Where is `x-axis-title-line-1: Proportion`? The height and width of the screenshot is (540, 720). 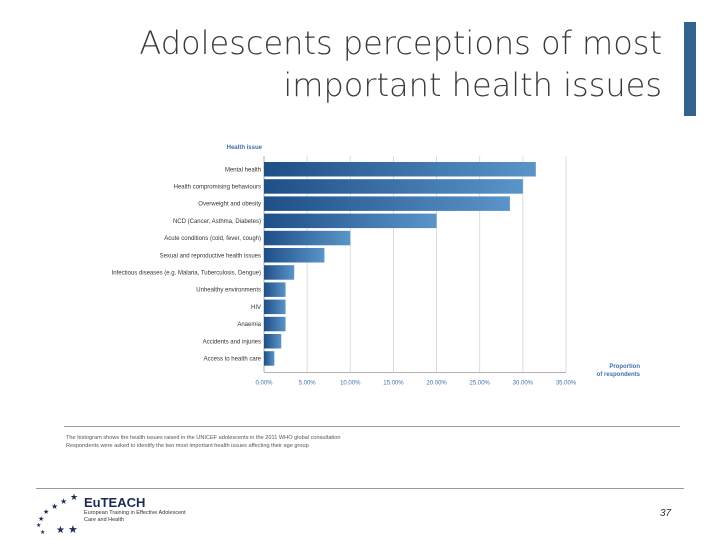 x-axis-title-line-1: Proportion is located at coordinates (624, 367).